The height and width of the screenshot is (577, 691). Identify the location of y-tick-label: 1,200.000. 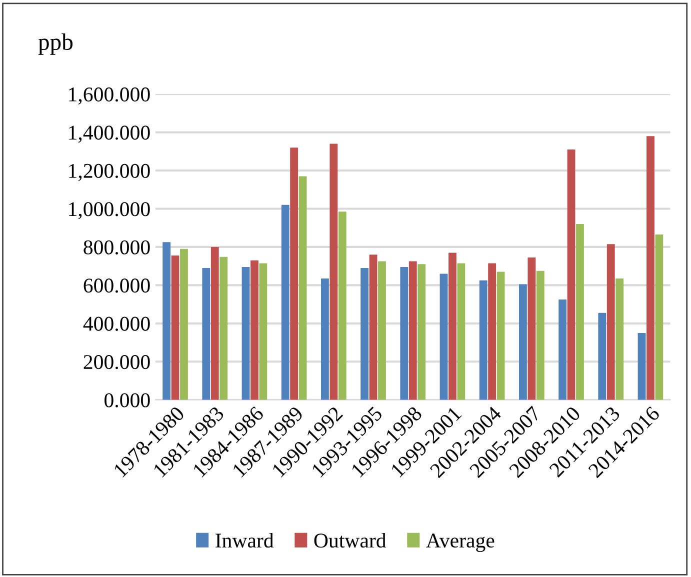
(109, 172).